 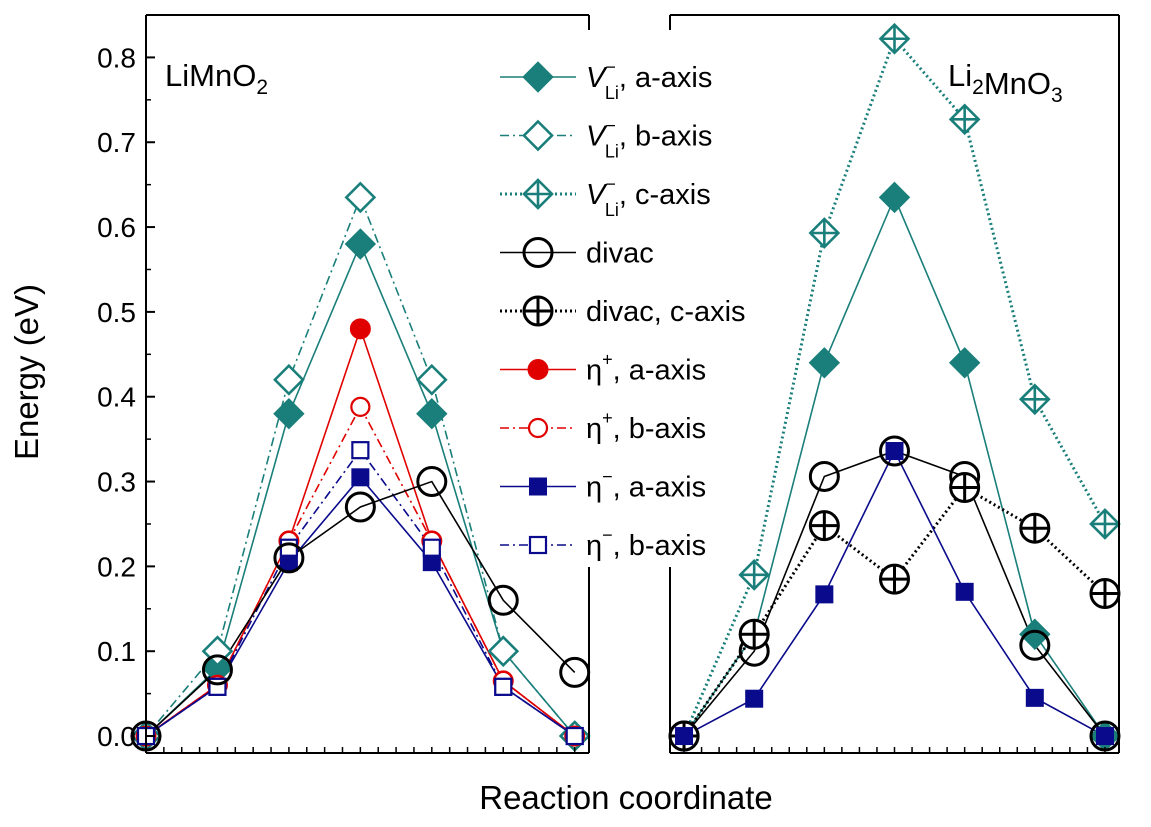 I want to click on limno2-y-tick-label: 0.5, so click(x=116, y=312).